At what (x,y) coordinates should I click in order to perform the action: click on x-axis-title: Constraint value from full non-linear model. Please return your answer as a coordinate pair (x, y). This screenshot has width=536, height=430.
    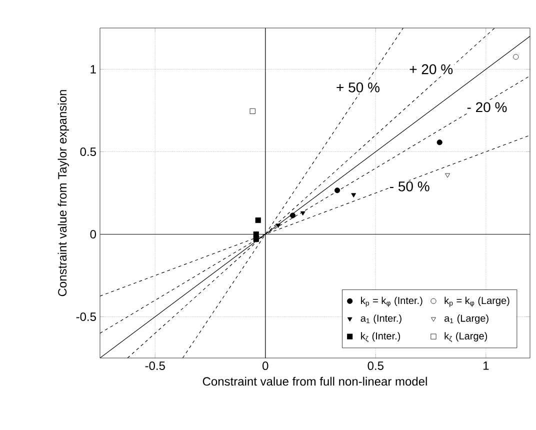
    Looking at the image, I should click on (314, 381).